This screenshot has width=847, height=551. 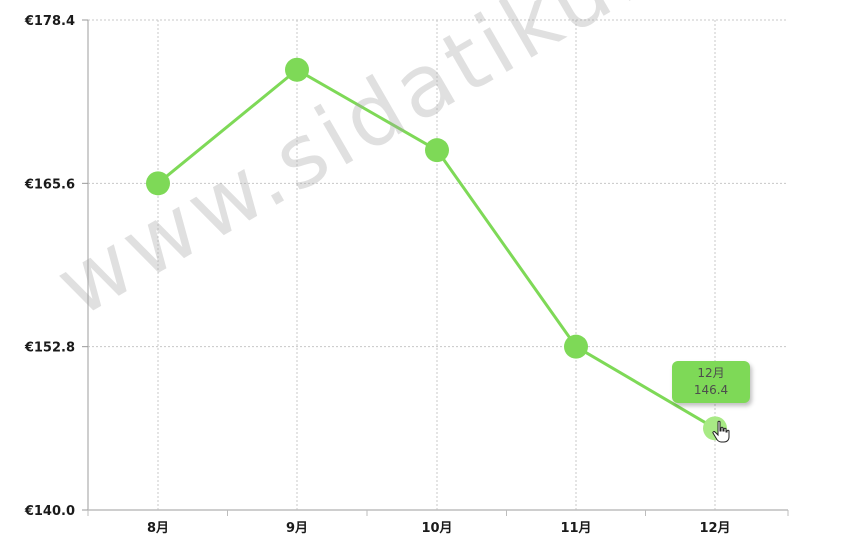 What do you see at coordinates (158, 183) in the screenshot?
I see `data-point-8月` at bounding box center [158, 183].